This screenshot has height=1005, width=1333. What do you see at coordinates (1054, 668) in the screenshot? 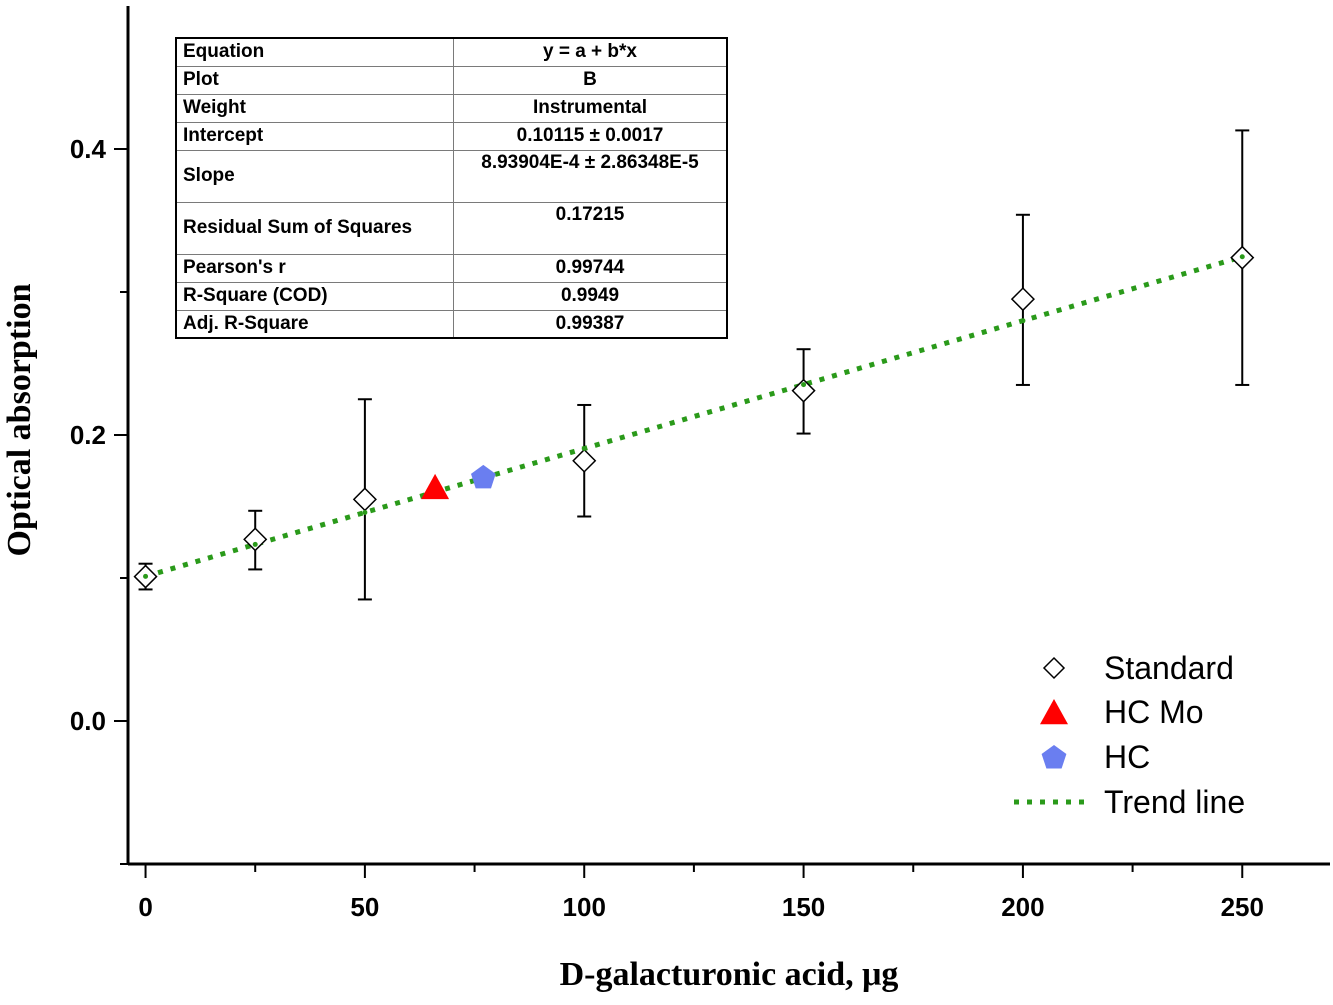
I see `legend-standard-icon` at bounding box center [1054, 668].